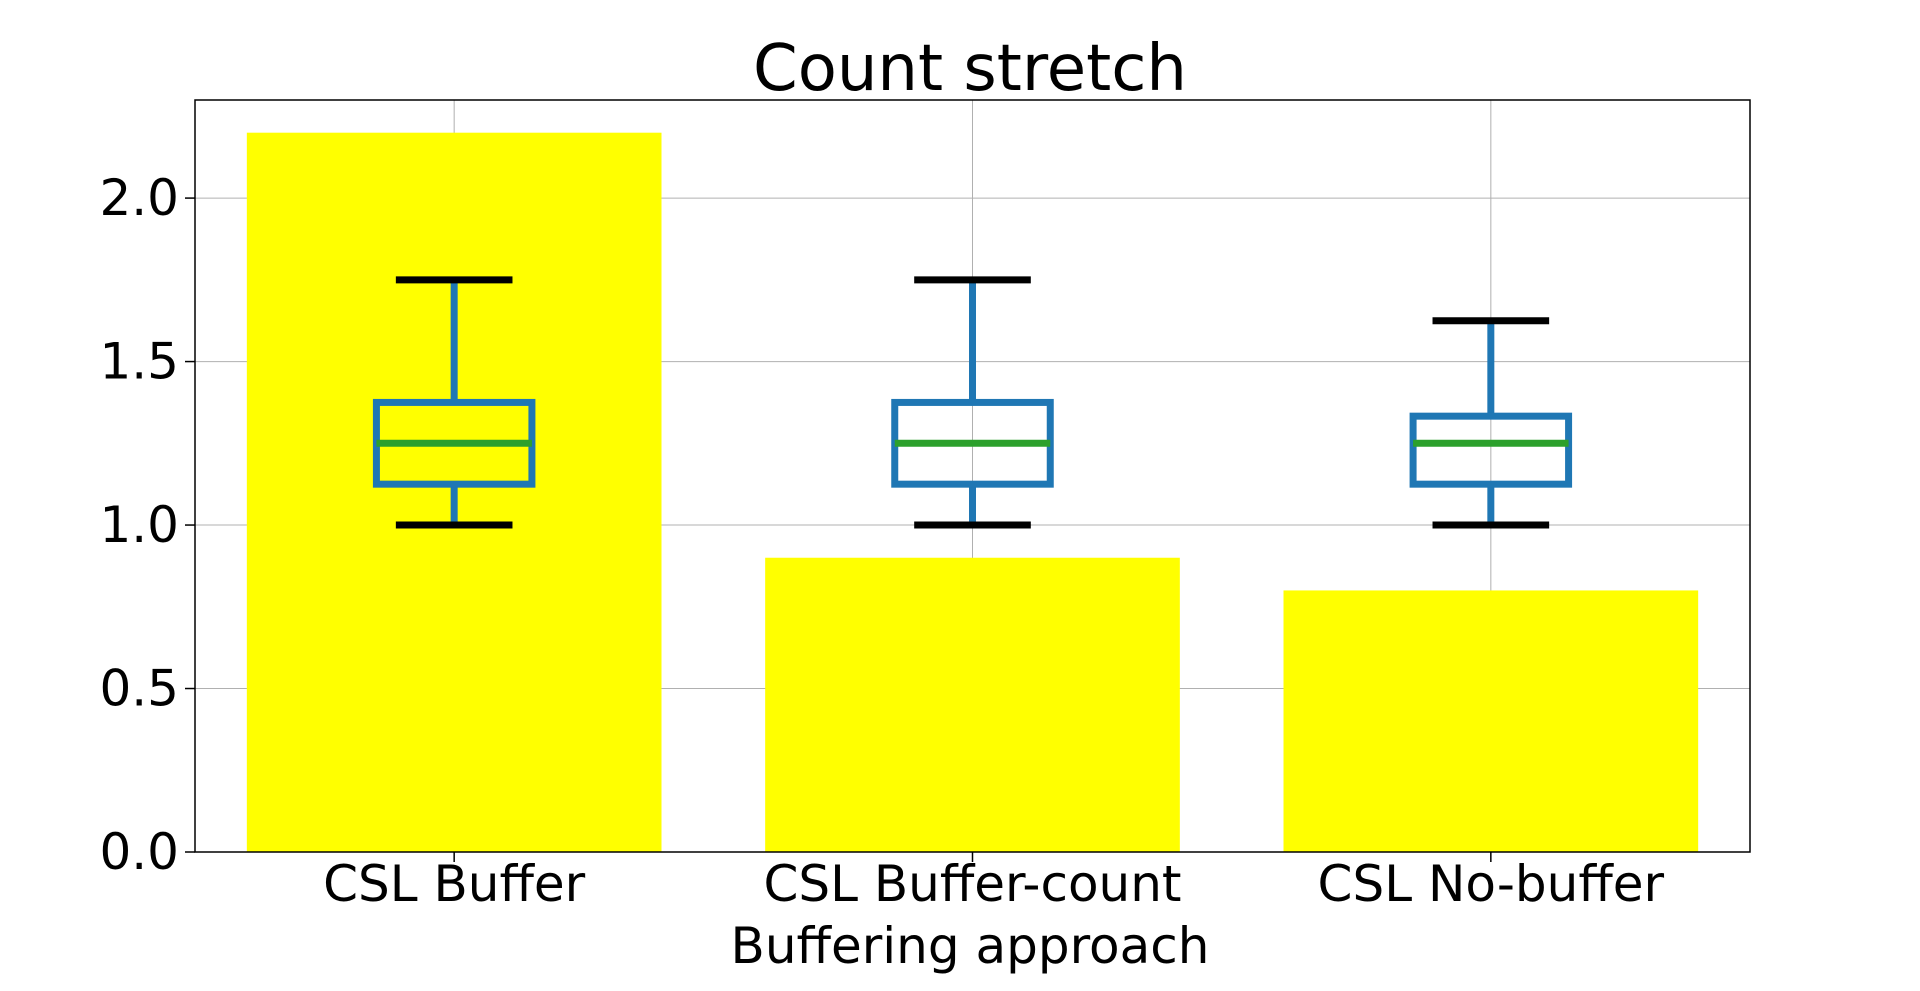 Image resolution: width=1920 pixels, height=991 pixels. What do you see at coordinates (1491, 450) in the screenshot?
I see `iqr-box` at bounding box center [1491, 450].